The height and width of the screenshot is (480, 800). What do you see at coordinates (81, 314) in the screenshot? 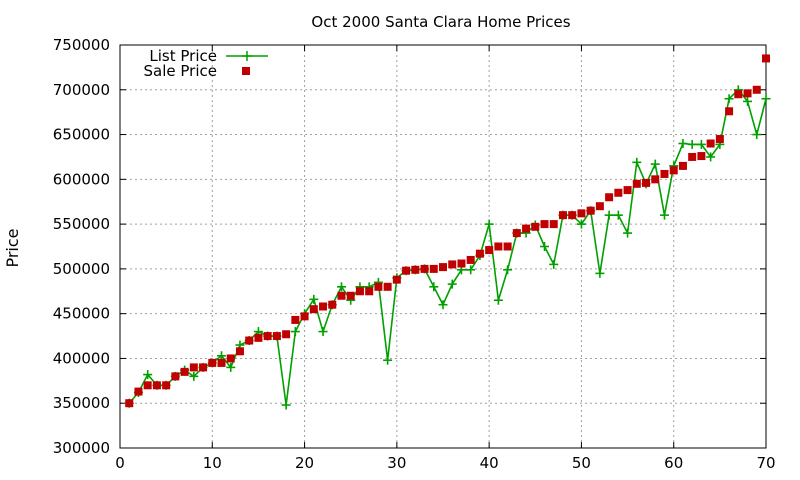
I see `y-tick-label: 450000` at bounding box center [81, 314].